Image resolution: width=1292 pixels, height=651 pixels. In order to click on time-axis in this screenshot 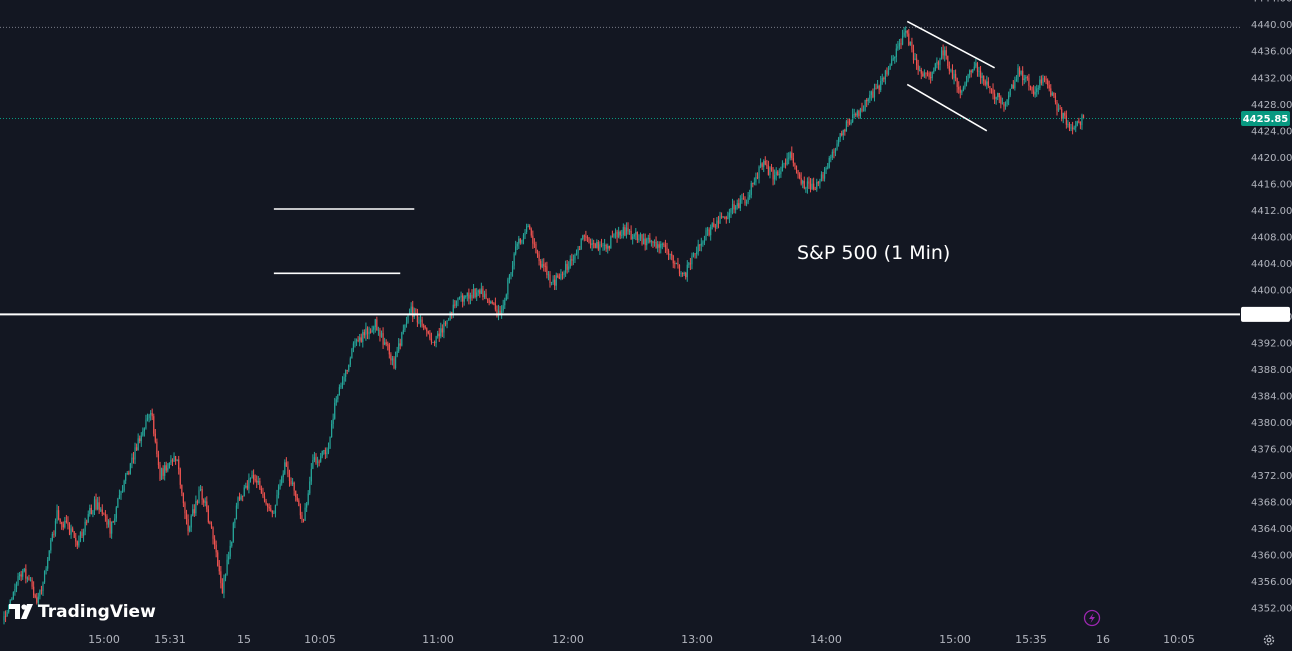, I will do `click(620, 639)`.